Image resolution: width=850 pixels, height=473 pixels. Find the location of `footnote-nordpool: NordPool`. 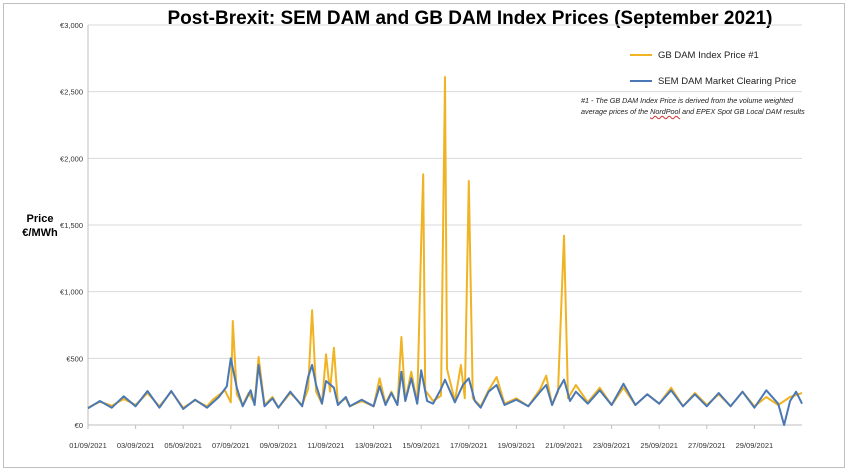

footnote-nordpool: NordPool is located at coordinates (665, 111).